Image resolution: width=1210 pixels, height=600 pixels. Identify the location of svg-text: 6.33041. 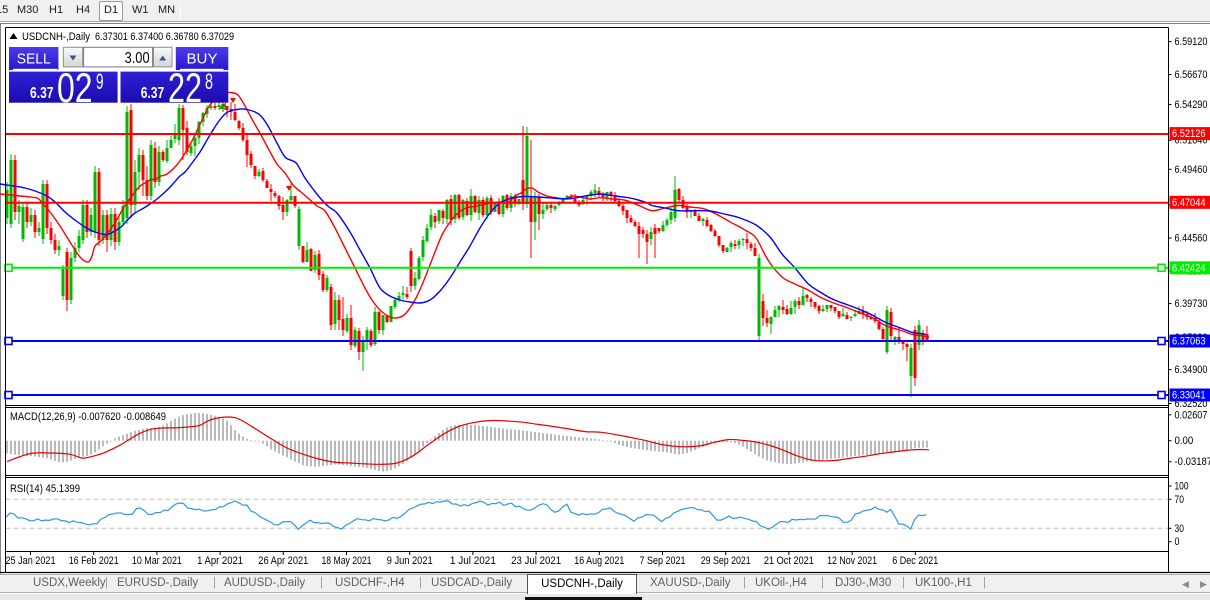
(1189, 396).